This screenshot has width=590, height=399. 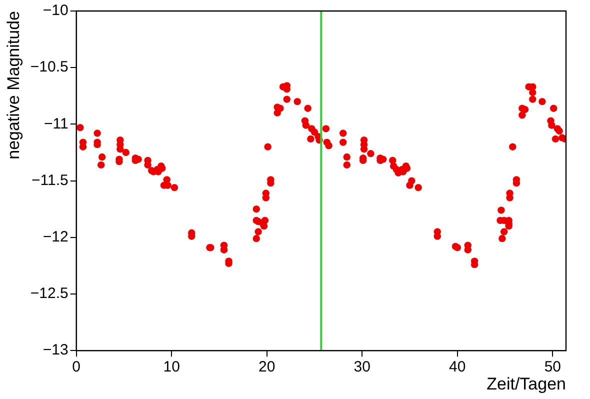 What do you see at coordinates (362, 367) in the screenshot?
I see `x-tick-label: 30` at bounding box center [362, 367].